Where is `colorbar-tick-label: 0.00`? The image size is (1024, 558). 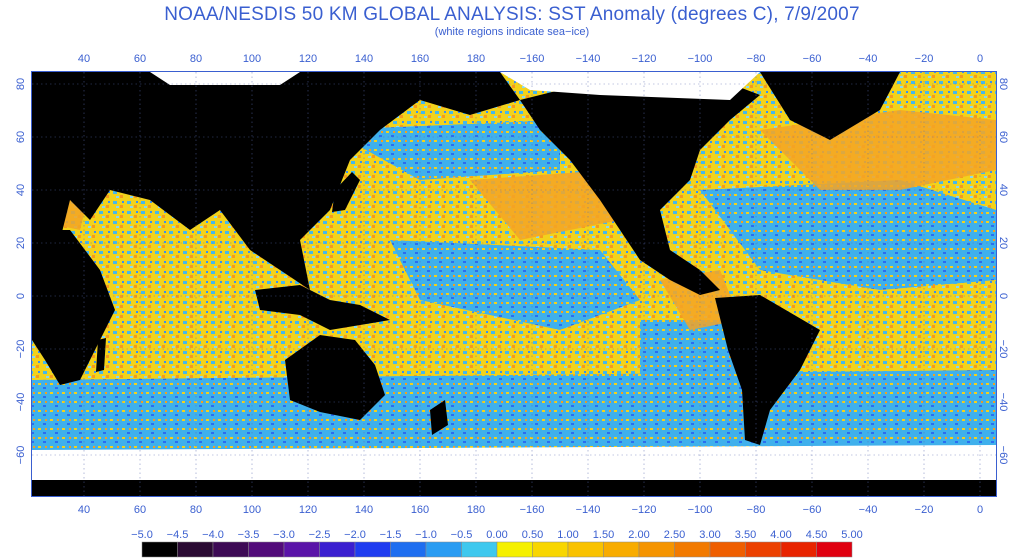 colorbar-tick-label: 0.00 is located at coordinates (496, 535).